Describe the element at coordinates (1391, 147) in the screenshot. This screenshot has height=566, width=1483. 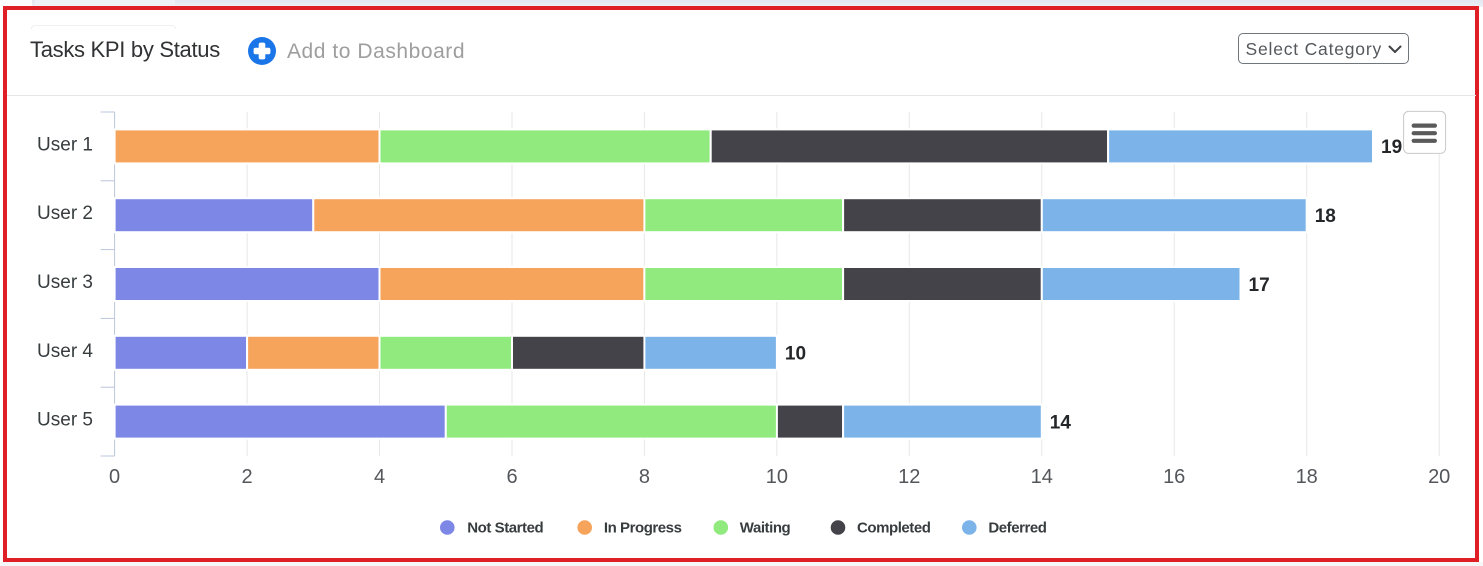
I see `svg-text: 19` at that location.